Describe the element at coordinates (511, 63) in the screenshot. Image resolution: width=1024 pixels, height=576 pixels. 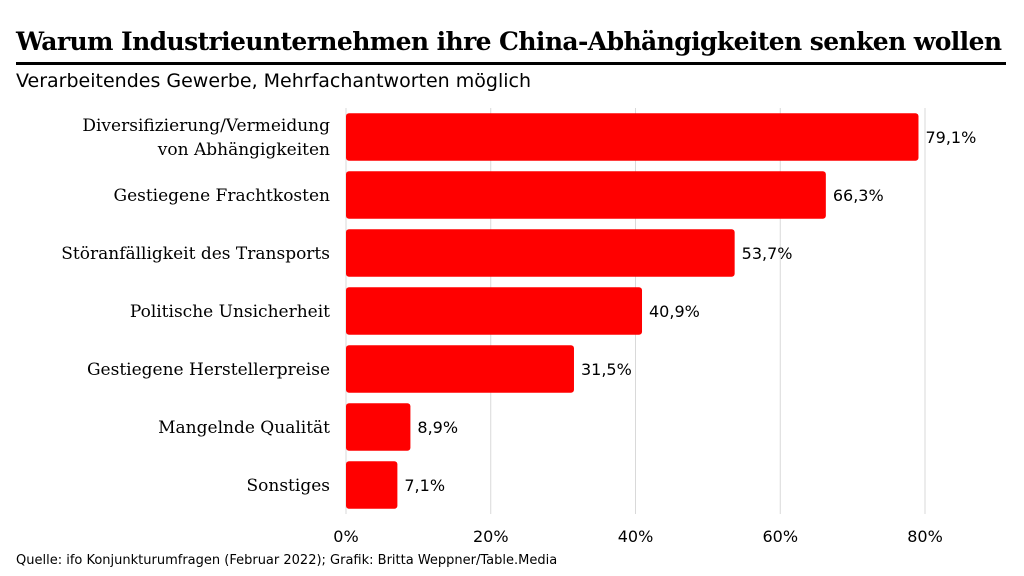
I see `title-divider` at that location.